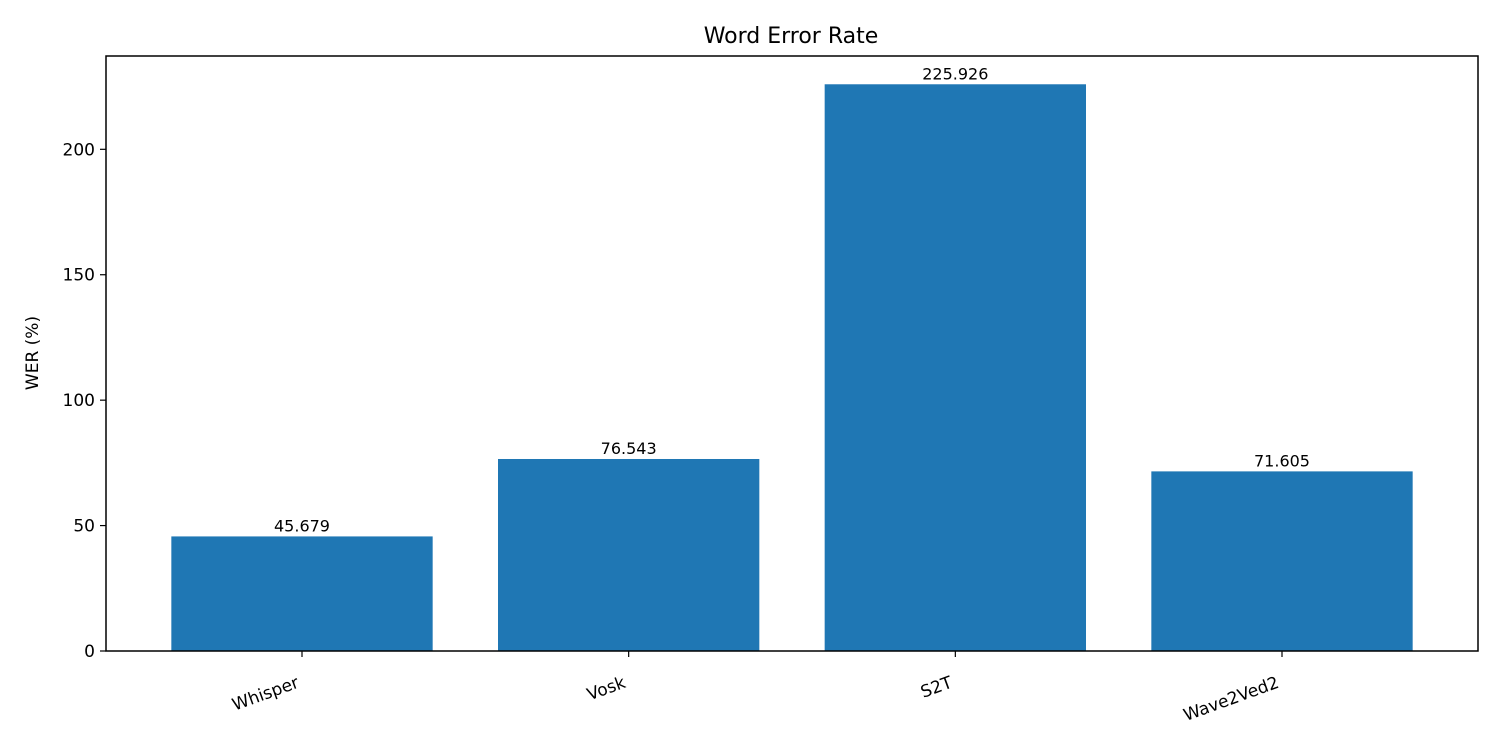  Describe the element at coordinates (79, 276) in the screenshot. I see `y-tick-label: 150` at that location.